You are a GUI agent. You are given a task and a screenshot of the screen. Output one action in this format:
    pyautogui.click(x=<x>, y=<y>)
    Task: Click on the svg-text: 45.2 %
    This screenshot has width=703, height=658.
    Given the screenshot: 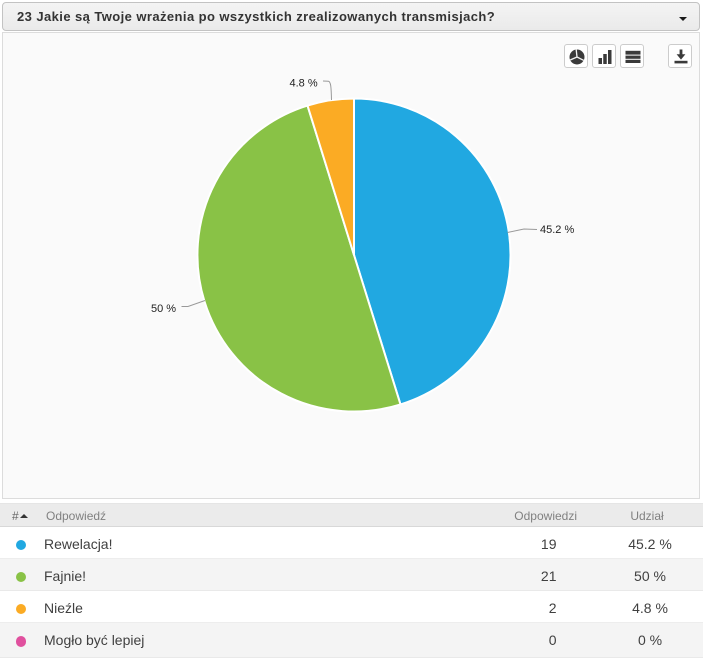 What is the action you would take?
    pyautogui.click(x=557, y=230)
    